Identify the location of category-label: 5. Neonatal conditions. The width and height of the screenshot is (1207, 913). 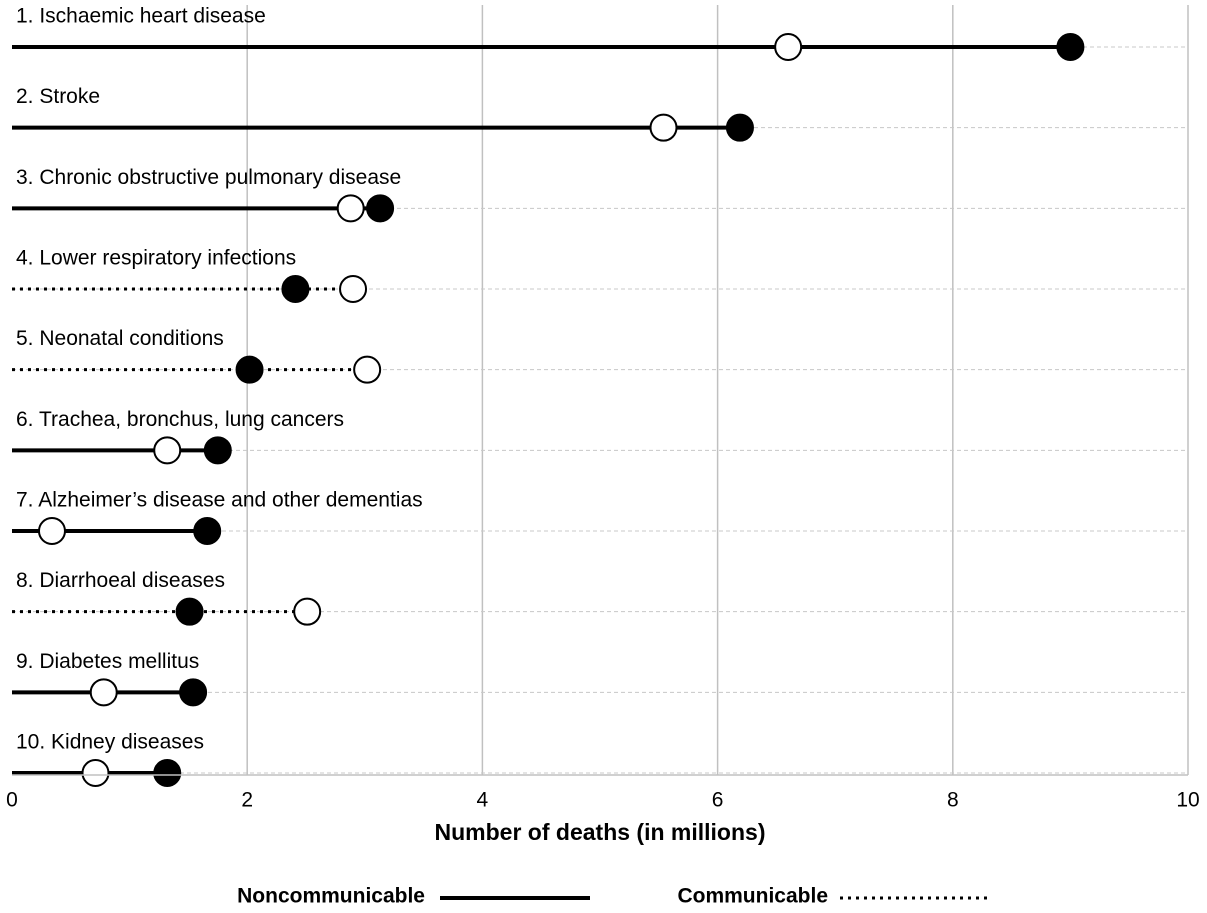
(120, 338).